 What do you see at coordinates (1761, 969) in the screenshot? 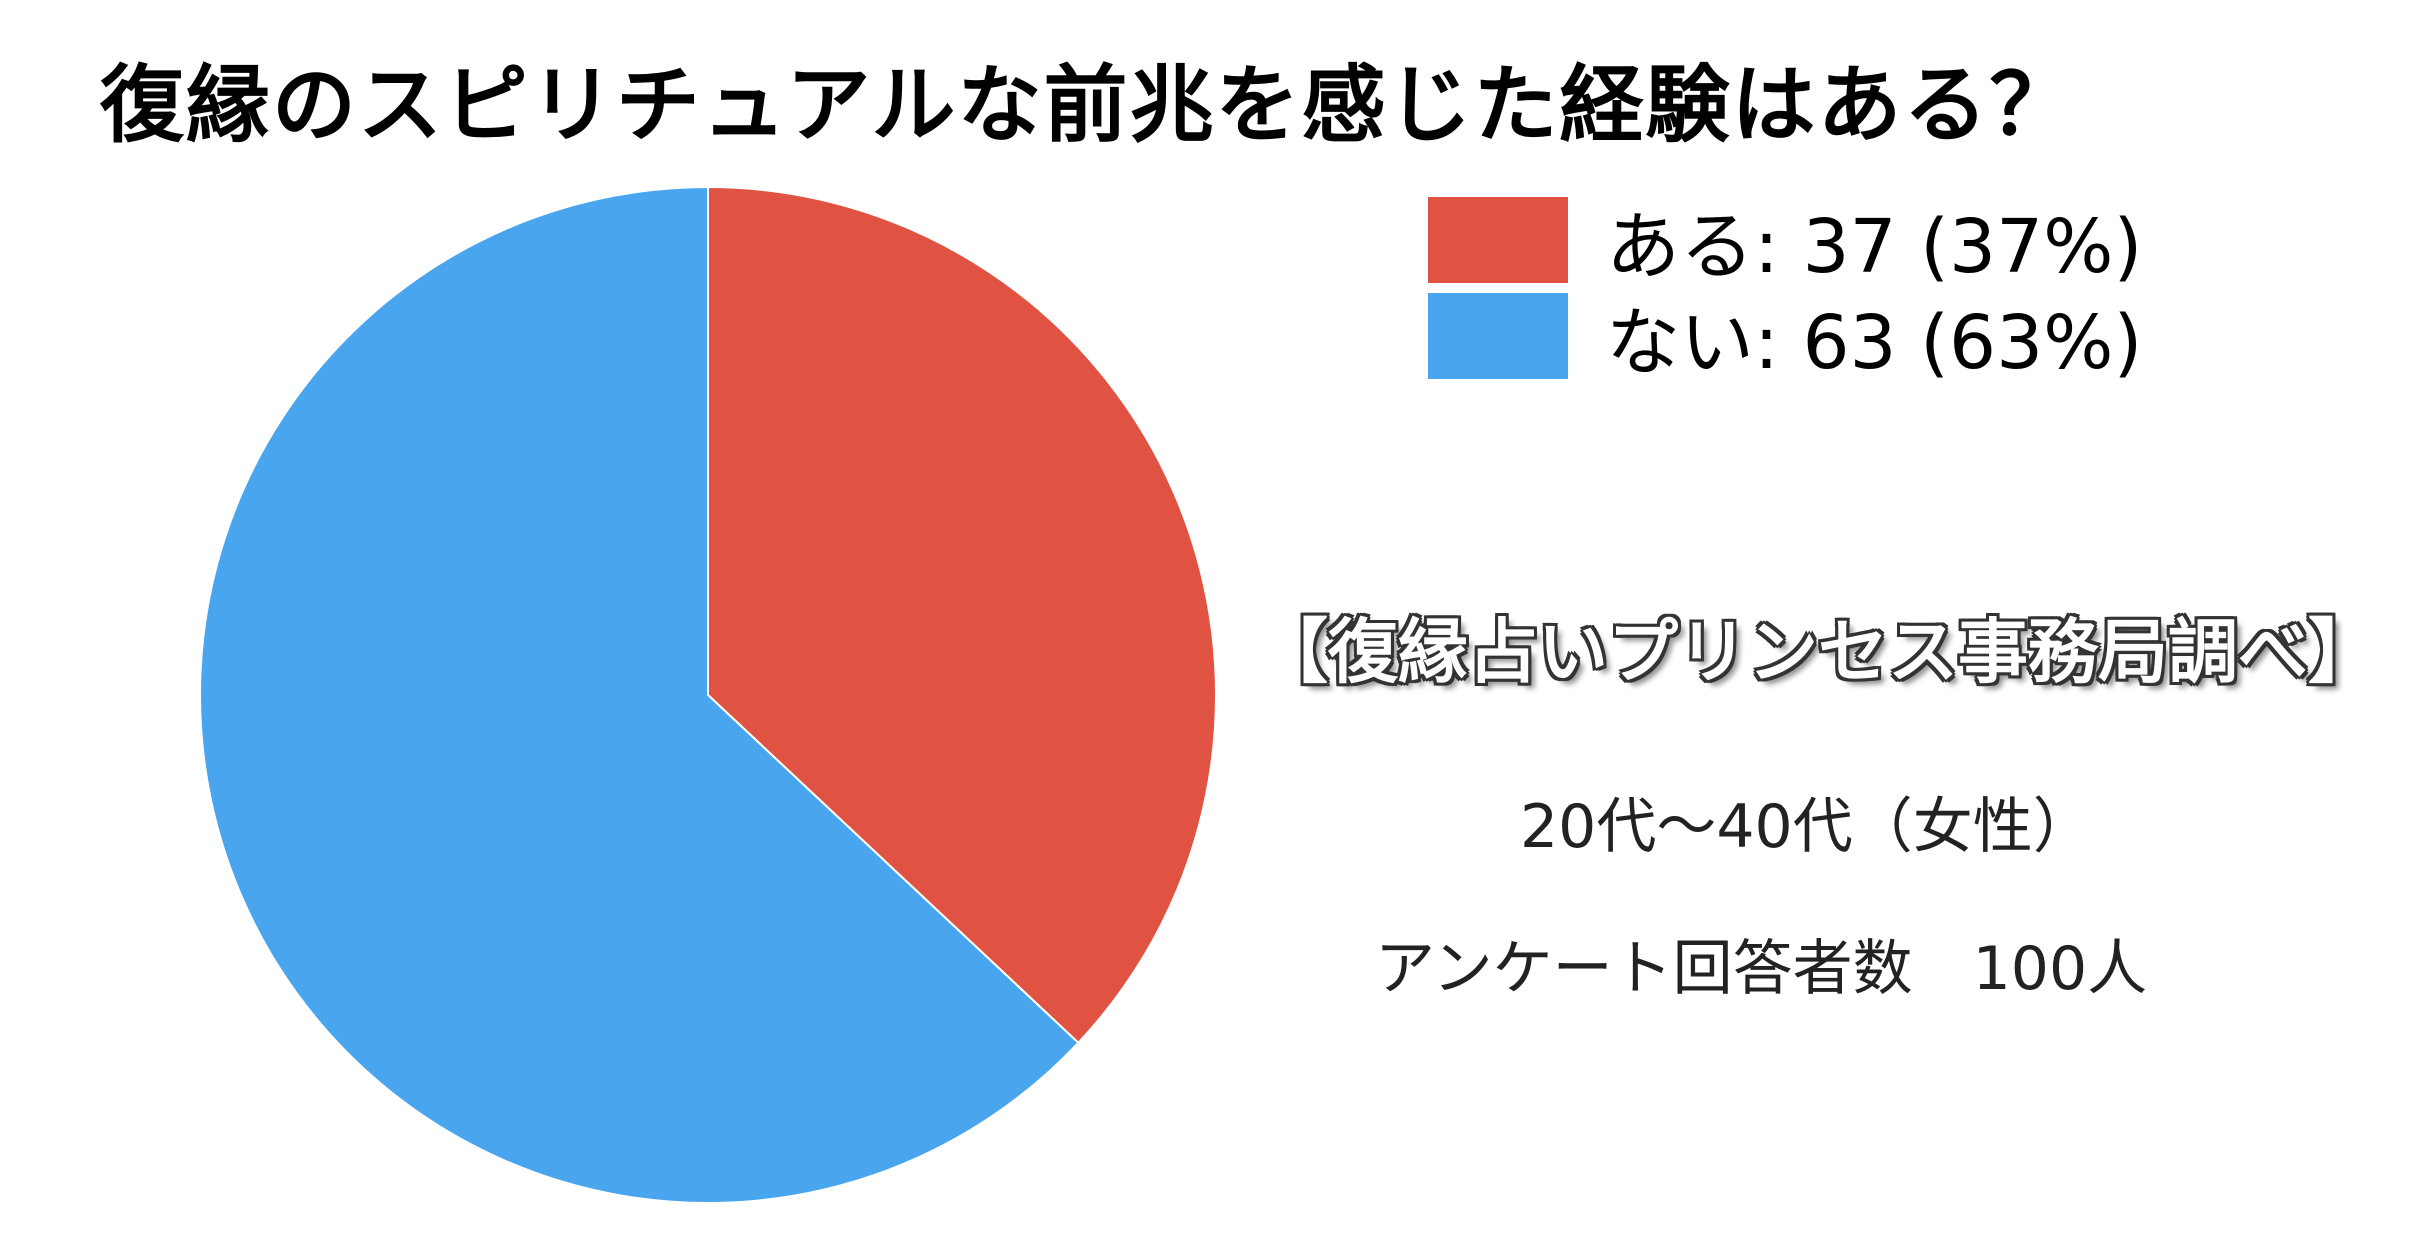
I see `respondents-note: アンケート回答者数 100人` at bounding box center [1761, 969].